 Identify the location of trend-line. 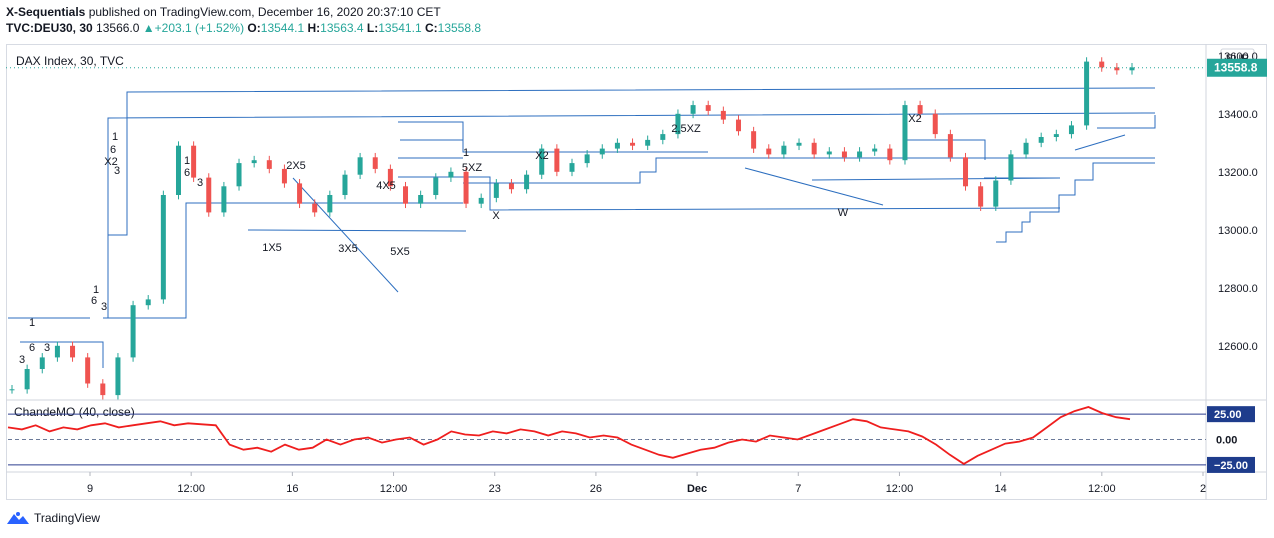
(345, 235).